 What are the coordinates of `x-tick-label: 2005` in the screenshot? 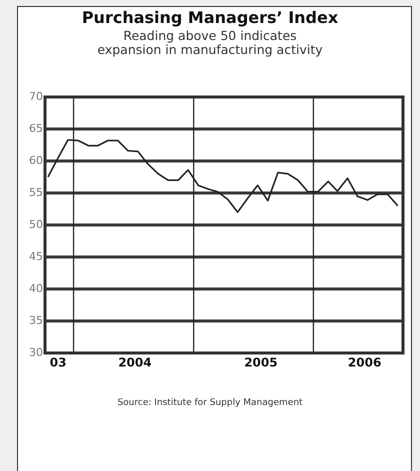 It's located at (261, 362).